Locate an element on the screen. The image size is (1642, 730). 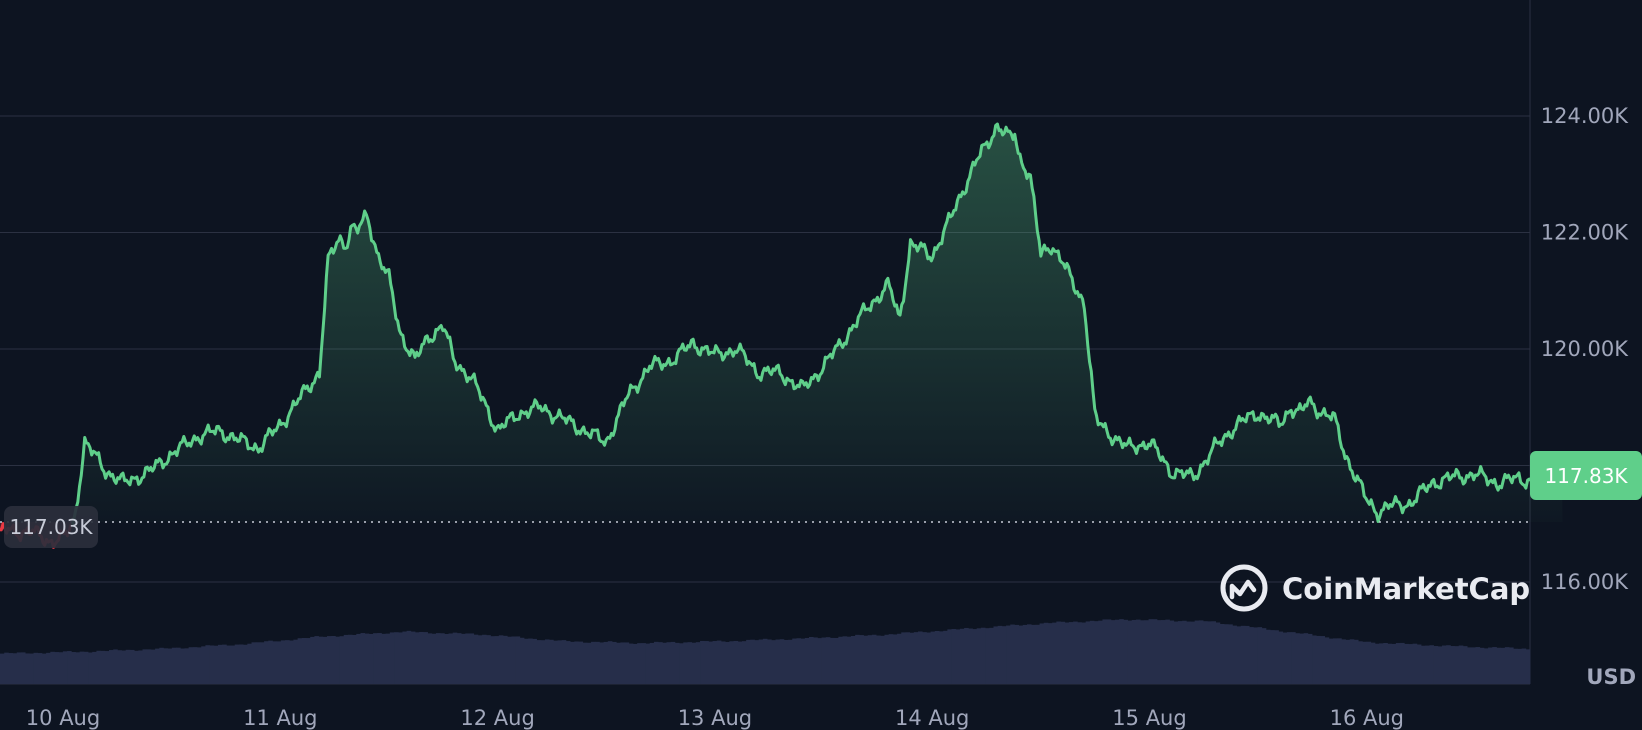
y-tick-label: 122.00K is located at coordinates (1585, 233).